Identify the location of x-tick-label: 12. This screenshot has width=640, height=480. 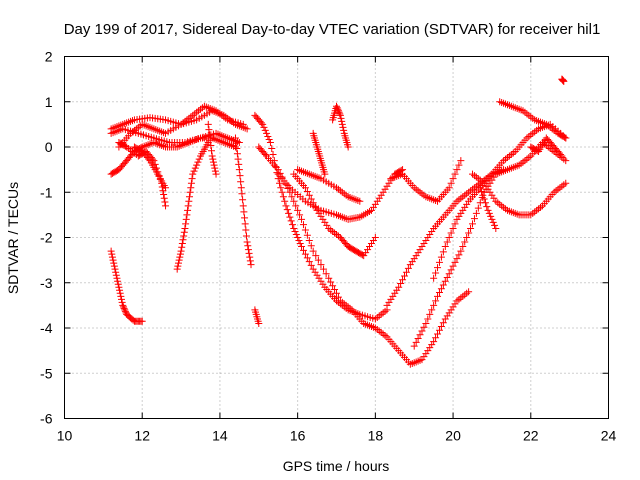
(142, 436).